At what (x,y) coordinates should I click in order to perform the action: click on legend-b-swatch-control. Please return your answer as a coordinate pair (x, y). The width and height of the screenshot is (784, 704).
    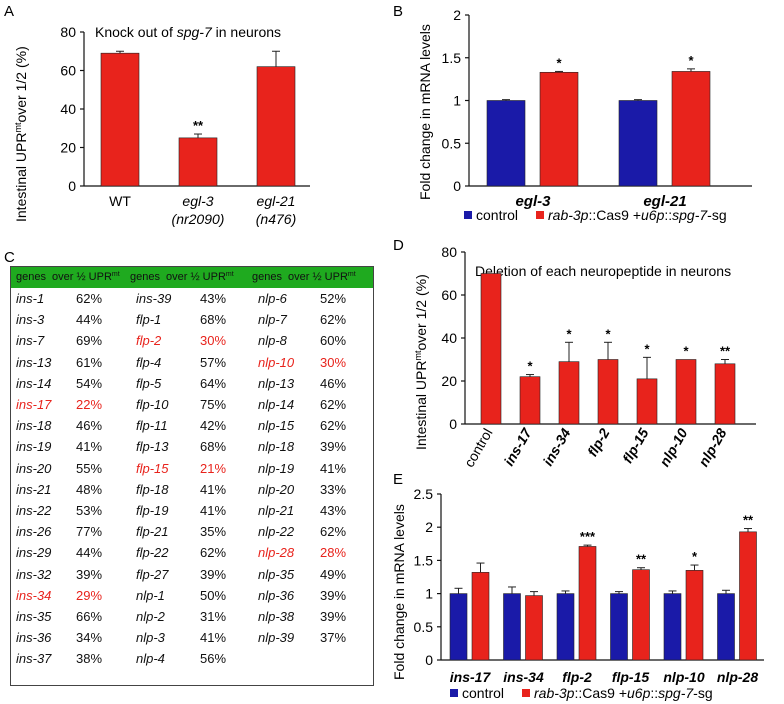
    Looking at the image, I should click on (468, 215).